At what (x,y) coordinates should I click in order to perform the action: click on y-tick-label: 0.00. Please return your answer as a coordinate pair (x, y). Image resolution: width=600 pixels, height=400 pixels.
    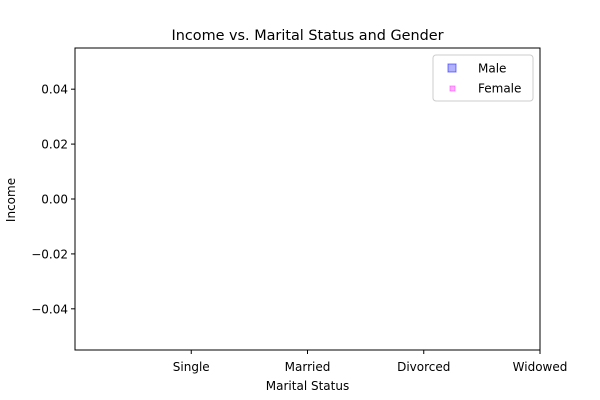
    Looking at the image, I should click on (54, 200).